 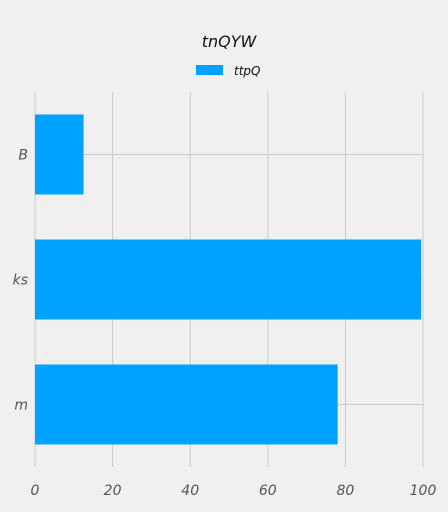 What do you see at coordinates (247, 71) in the screenshot?
I see `legend-label: ttpQ` at bounding box center [247, 71].